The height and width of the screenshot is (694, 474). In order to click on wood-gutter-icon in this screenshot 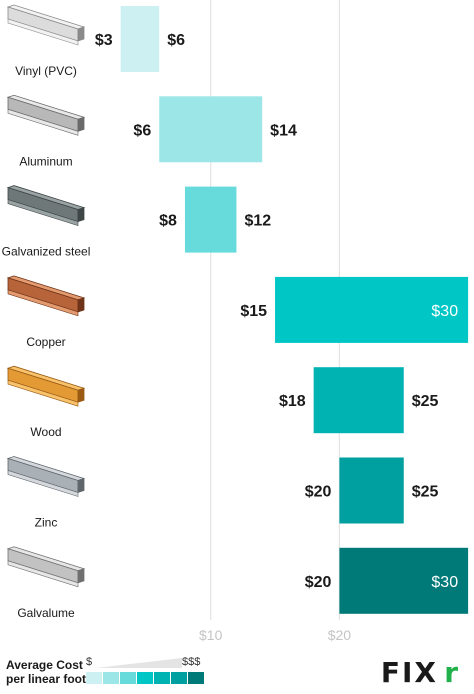, I will do `click(46, 386)`.